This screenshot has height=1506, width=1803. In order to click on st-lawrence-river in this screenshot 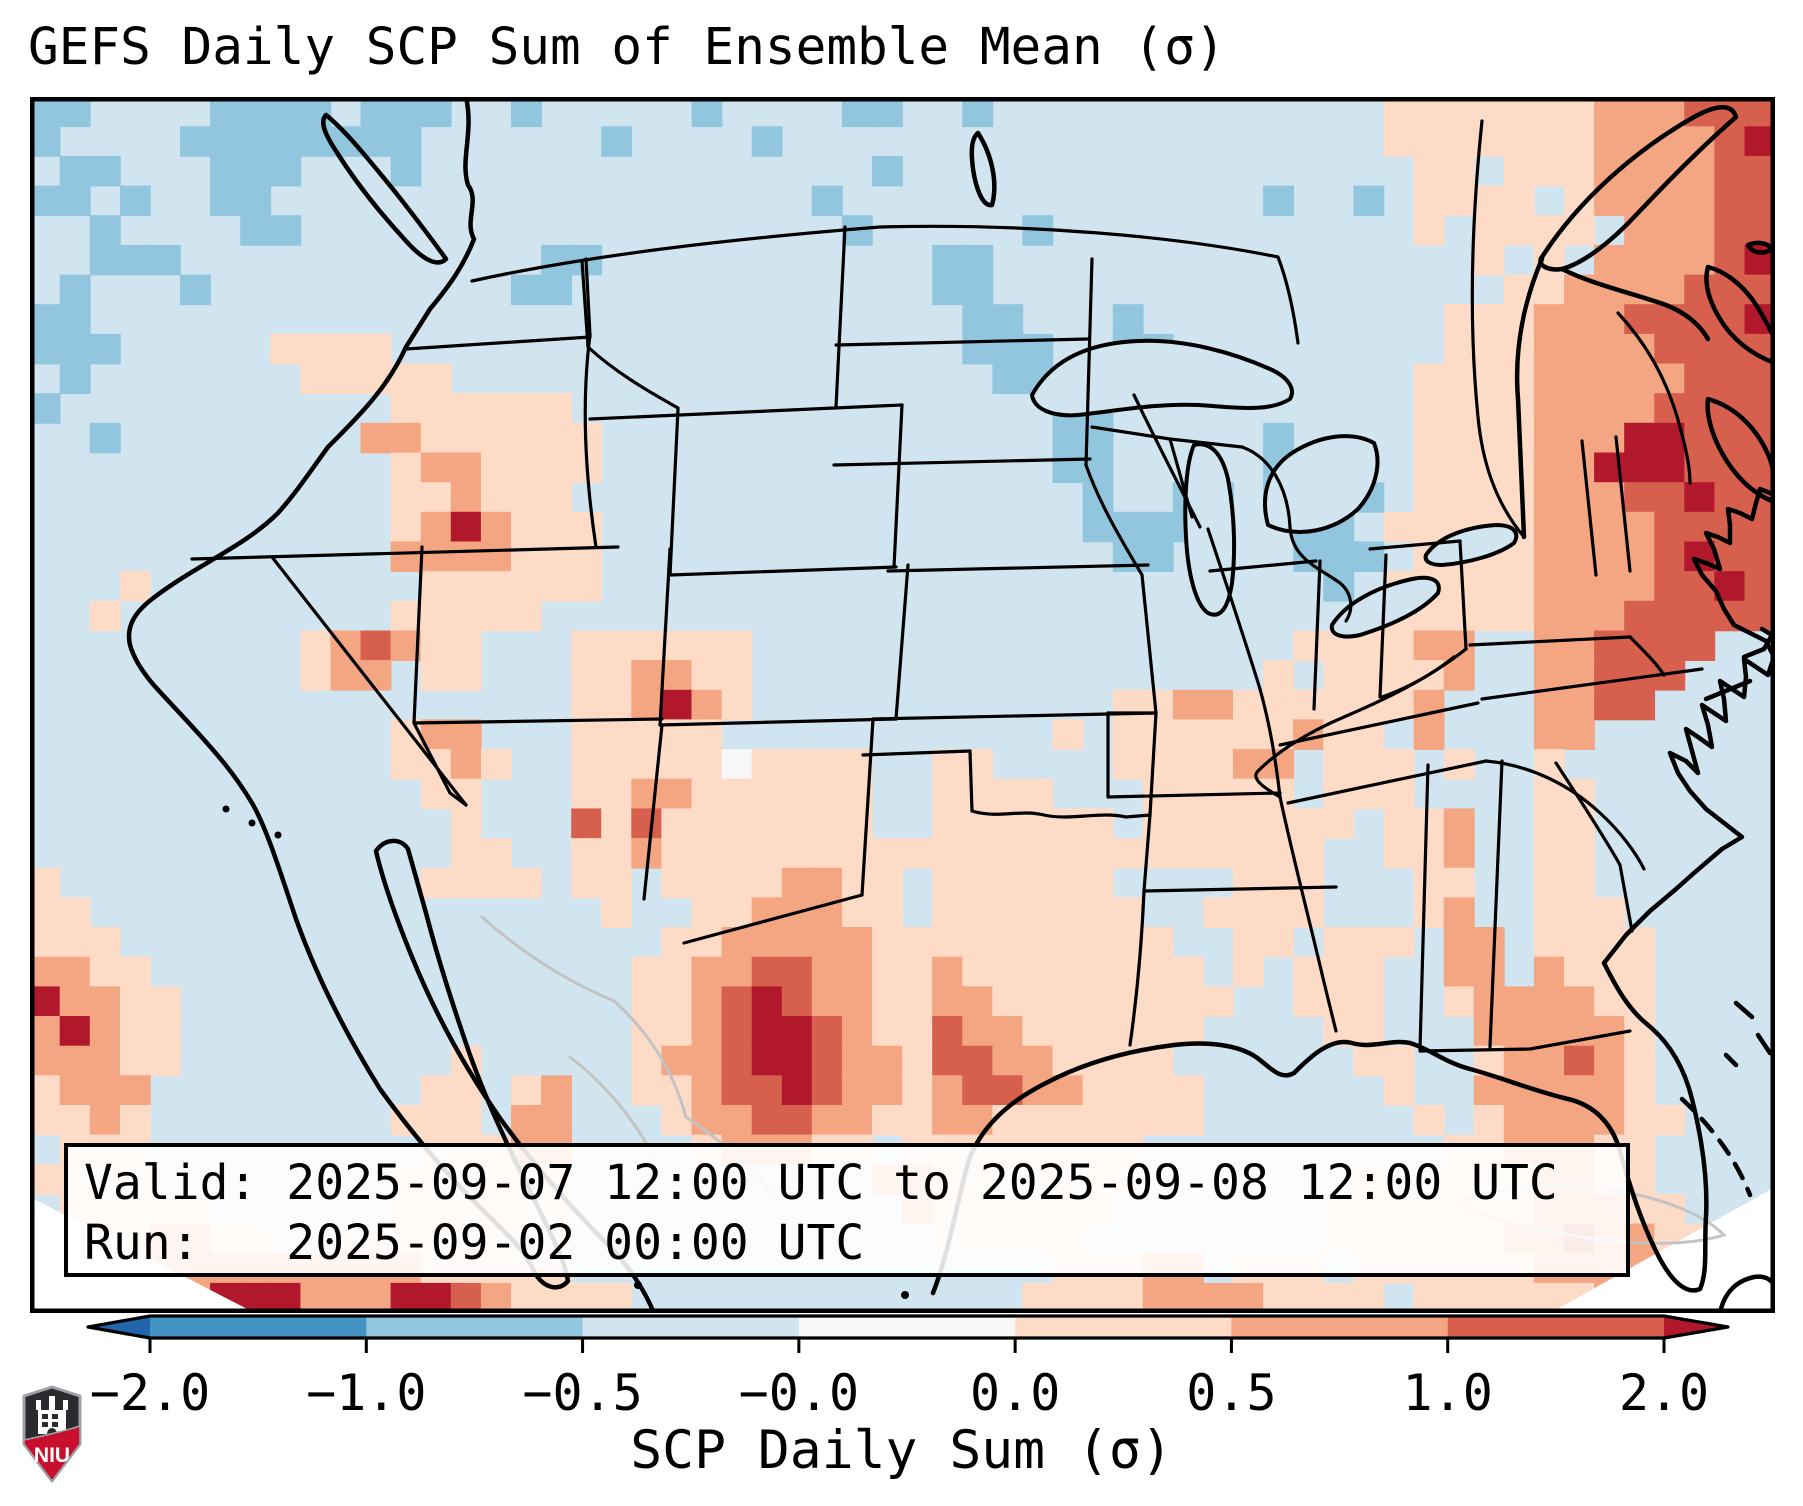, I will do `click(1529, 398)`.